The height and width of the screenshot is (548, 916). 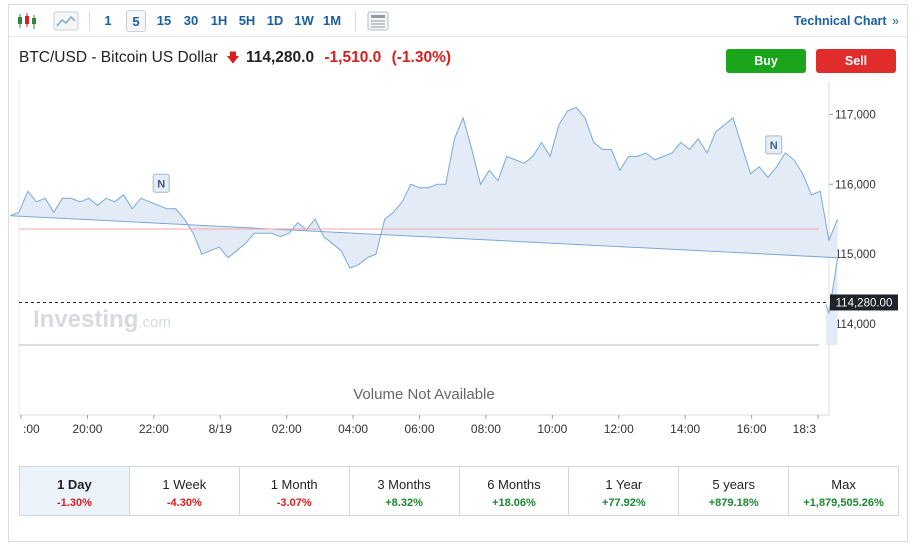 I want to click on technical-chart-label: Technical Chart, so click(x=840, y=21).